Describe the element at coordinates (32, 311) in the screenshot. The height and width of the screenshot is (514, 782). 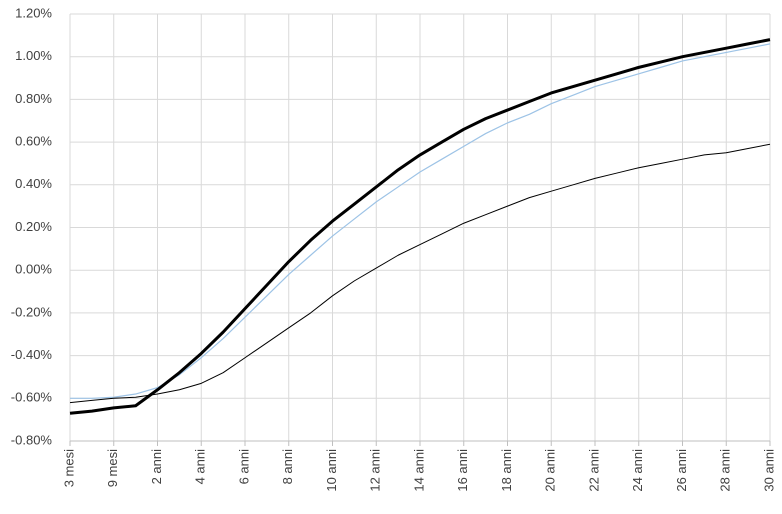
I see `y-tick-label: -0.20%` at that location.